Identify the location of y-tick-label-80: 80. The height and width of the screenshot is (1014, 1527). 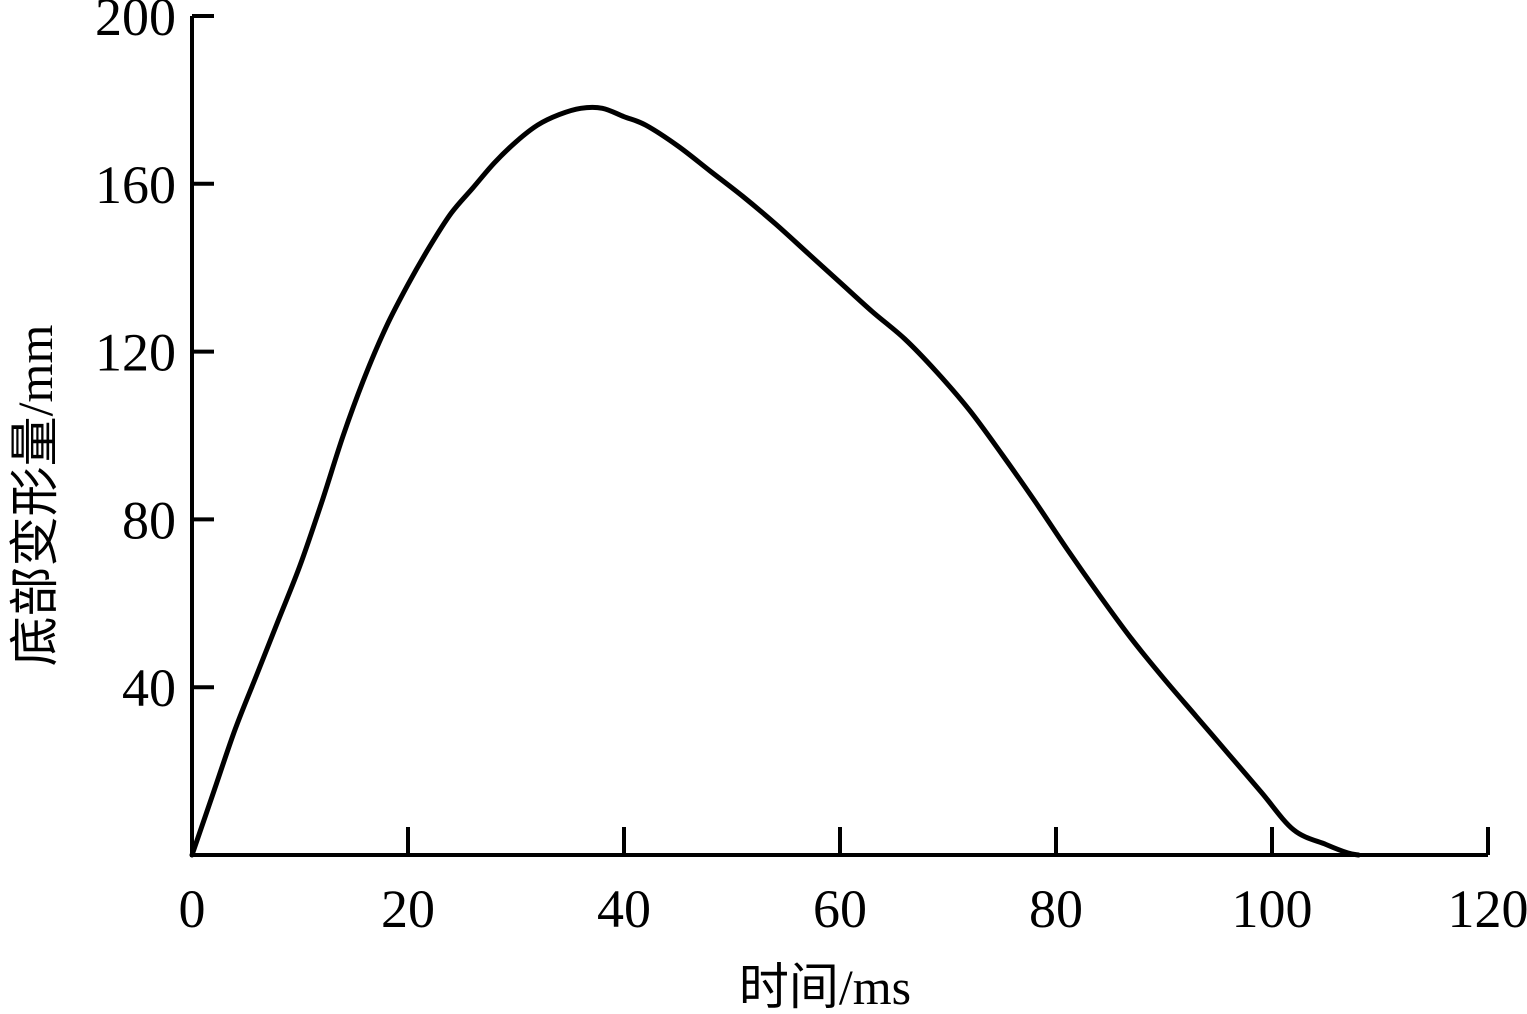
(149, 520).